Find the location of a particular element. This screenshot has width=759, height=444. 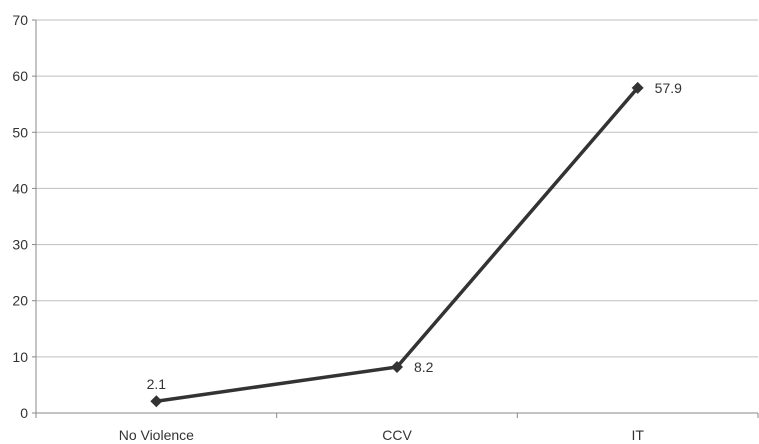

y-tick-label: 60 is located at coordinates (20, 76).